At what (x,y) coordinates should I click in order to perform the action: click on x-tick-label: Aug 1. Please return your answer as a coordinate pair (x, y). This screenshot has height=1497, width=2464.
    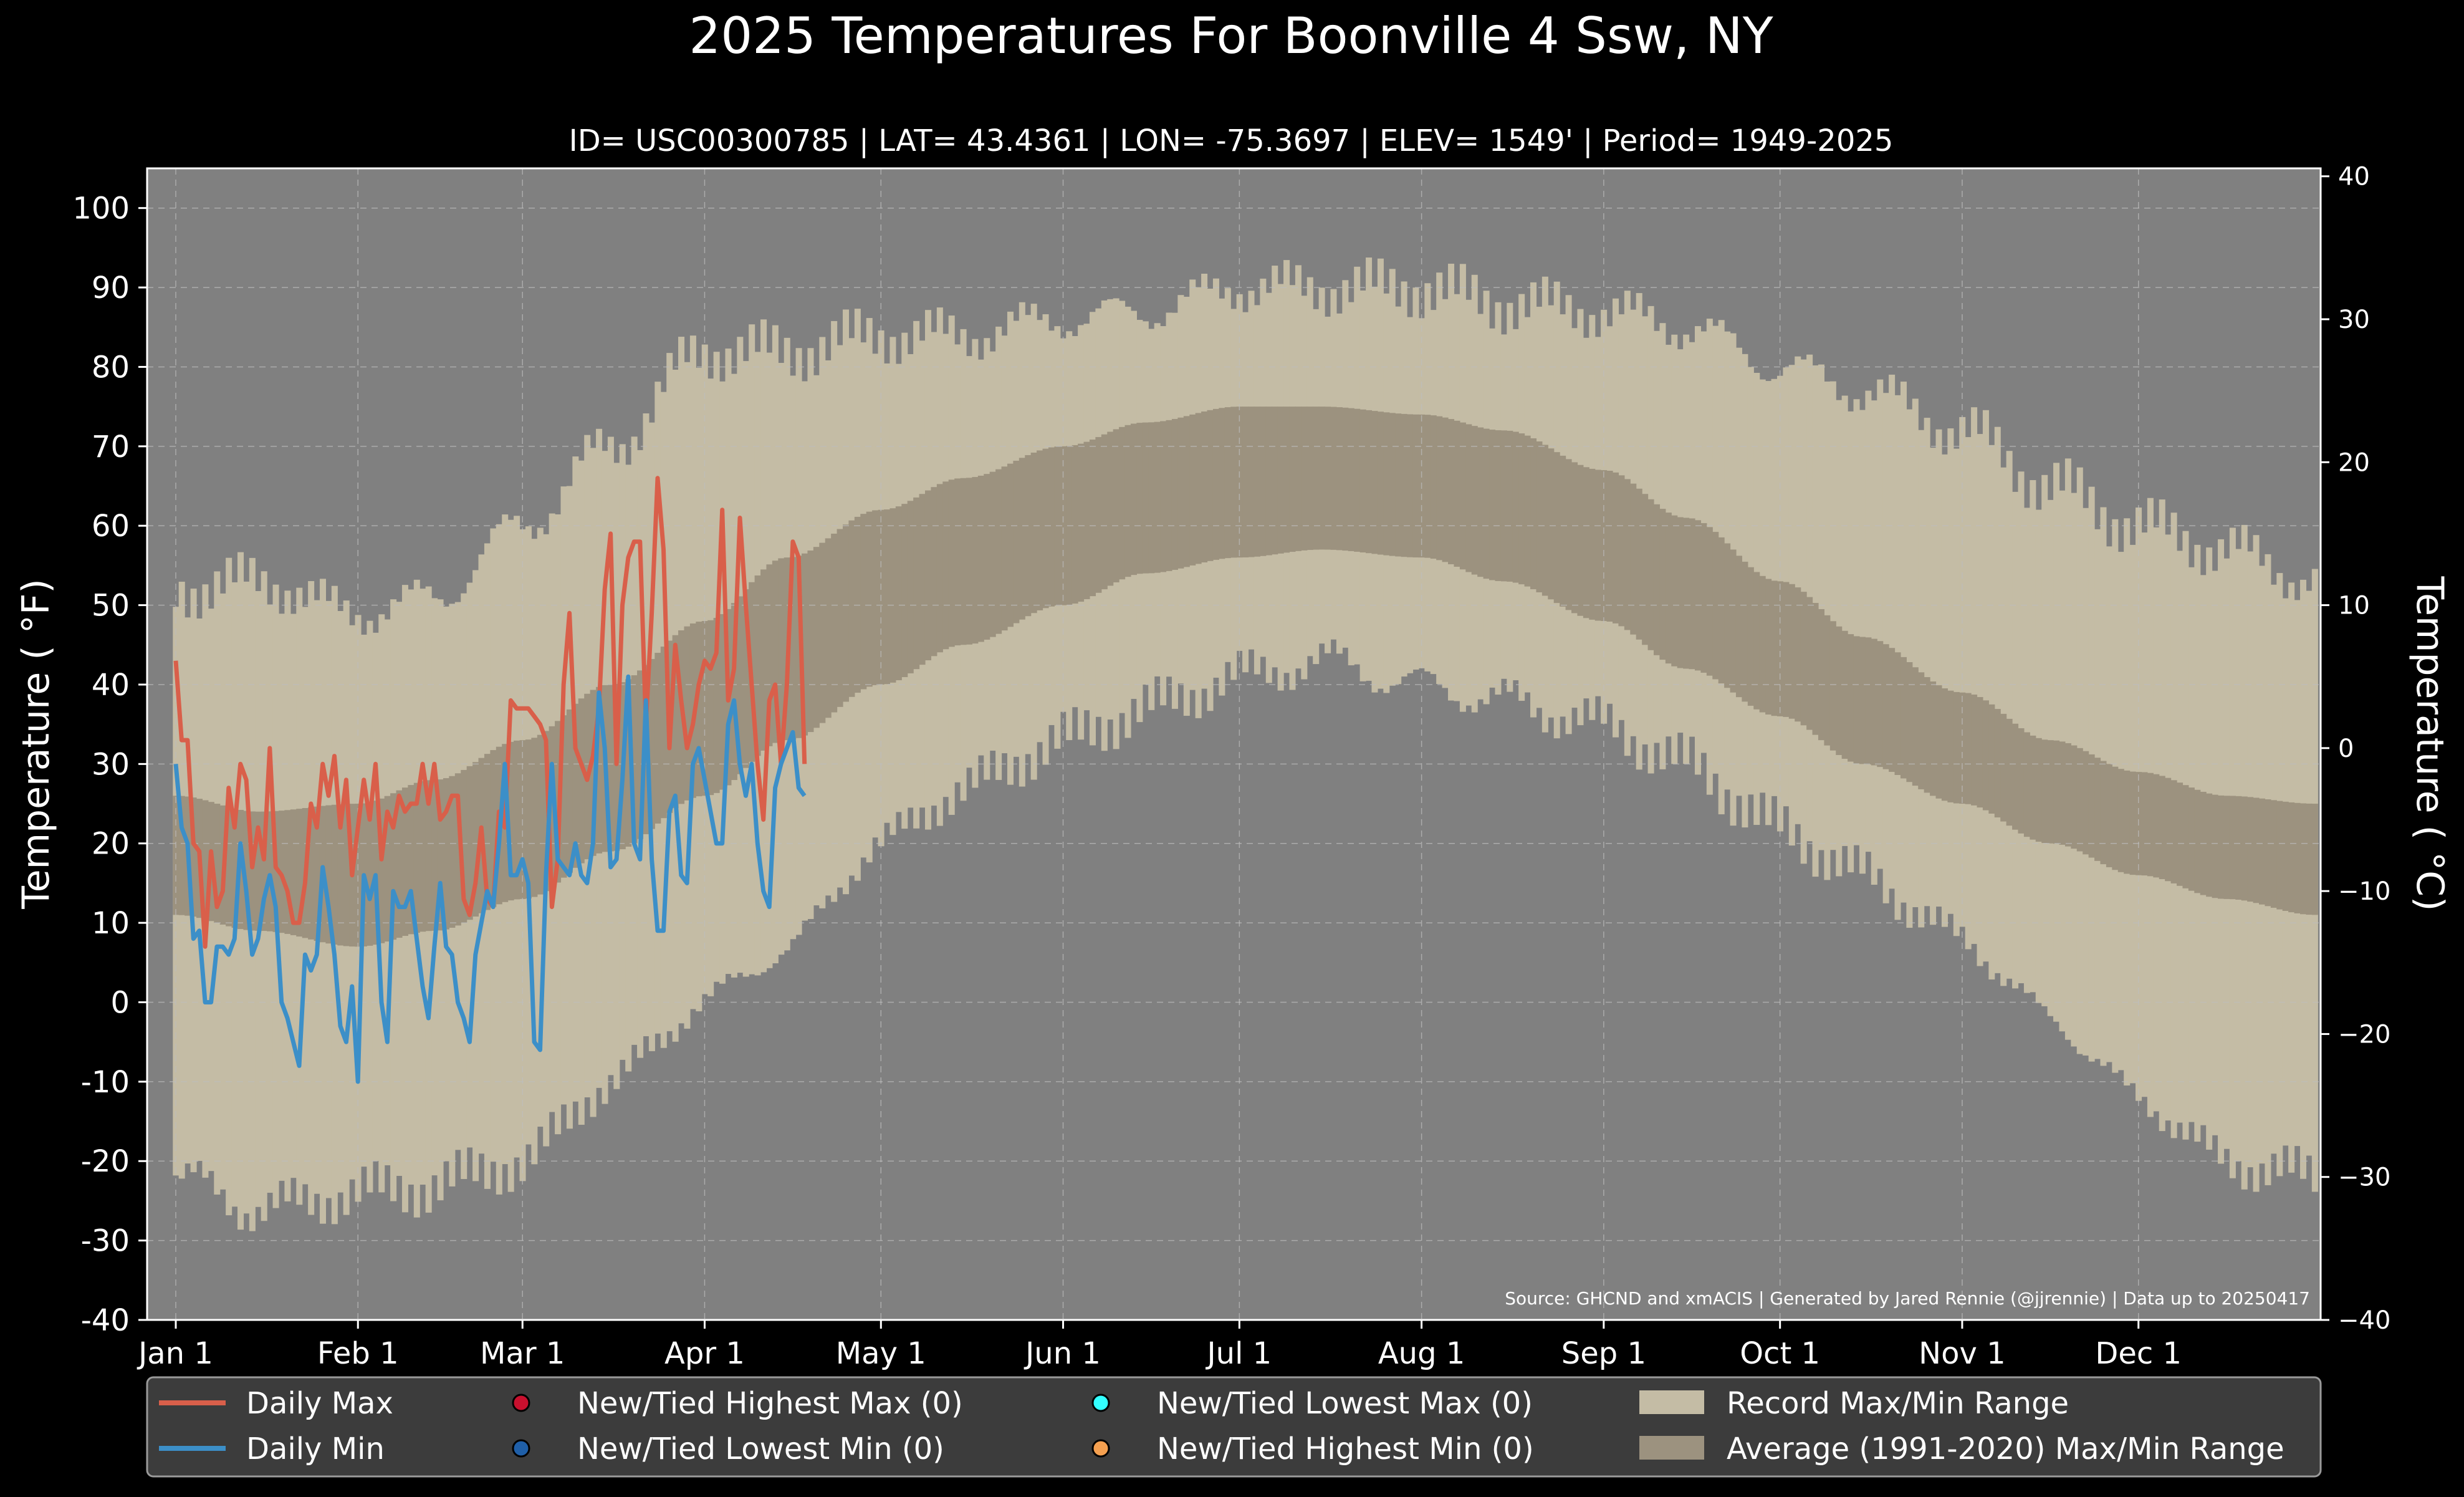
    Looking at the image, I should click on (1421, 1353).